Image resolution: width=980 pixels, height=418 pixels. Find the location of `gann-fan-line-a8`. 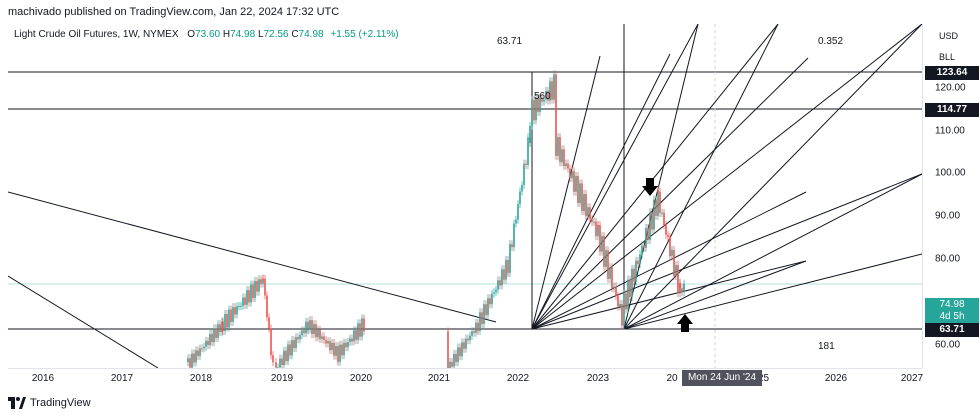

gann-fan-line-a8 is located at coordinates (669, 295).